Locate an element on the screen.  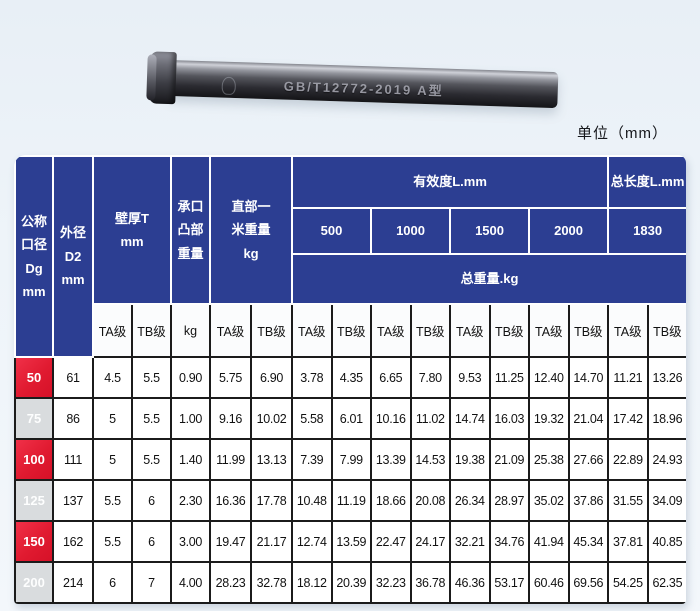
table-cell: 11.25 is located at coordinates (509, 377).